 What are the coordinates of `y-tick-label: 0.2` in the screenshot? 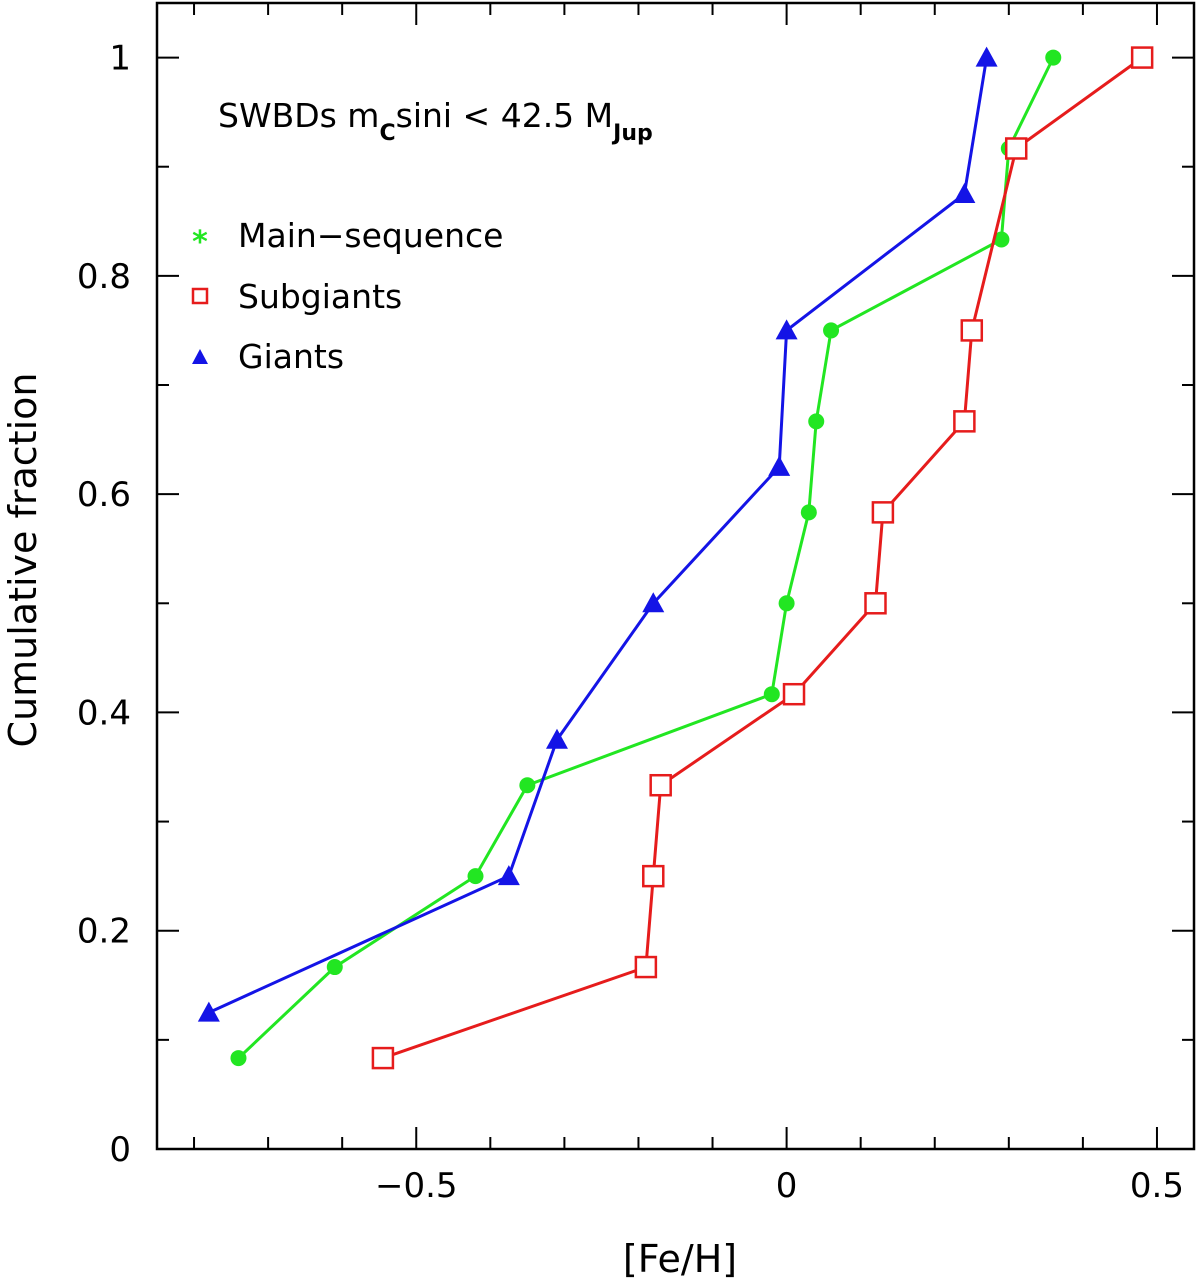 It's located at (104, 932).